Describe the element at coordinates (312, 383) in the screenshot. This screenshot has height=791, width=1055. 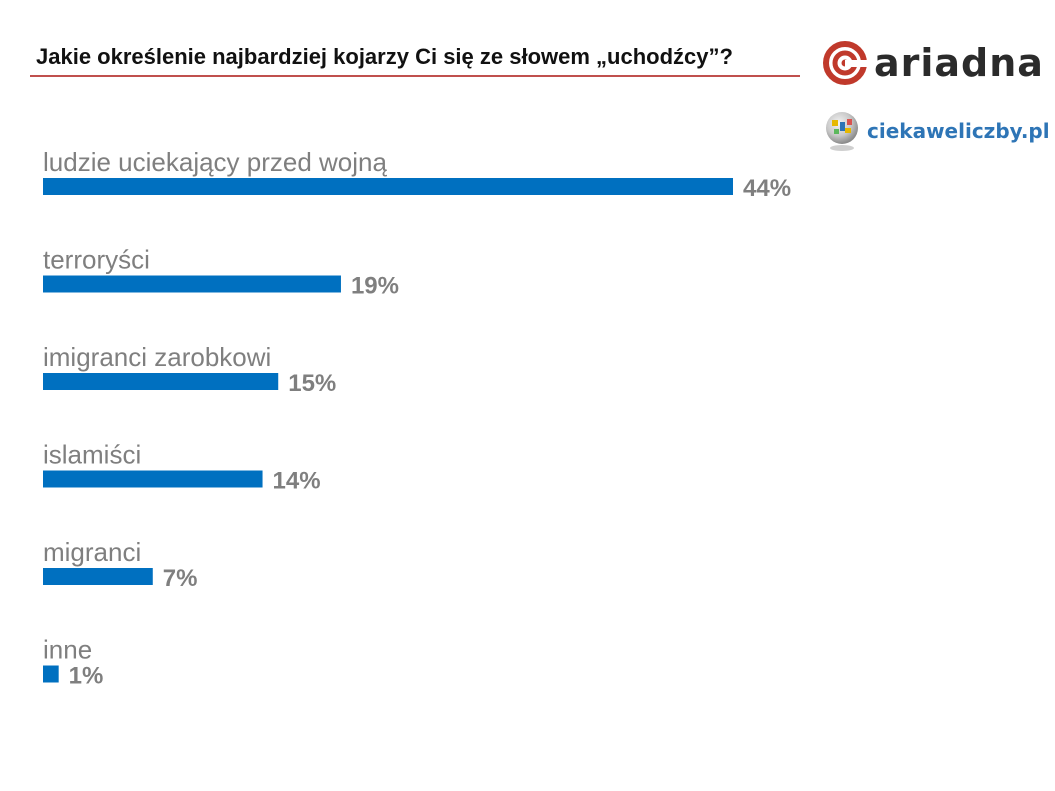
I see `value-label-imigranci-zarobkowi: 15%` at that location.